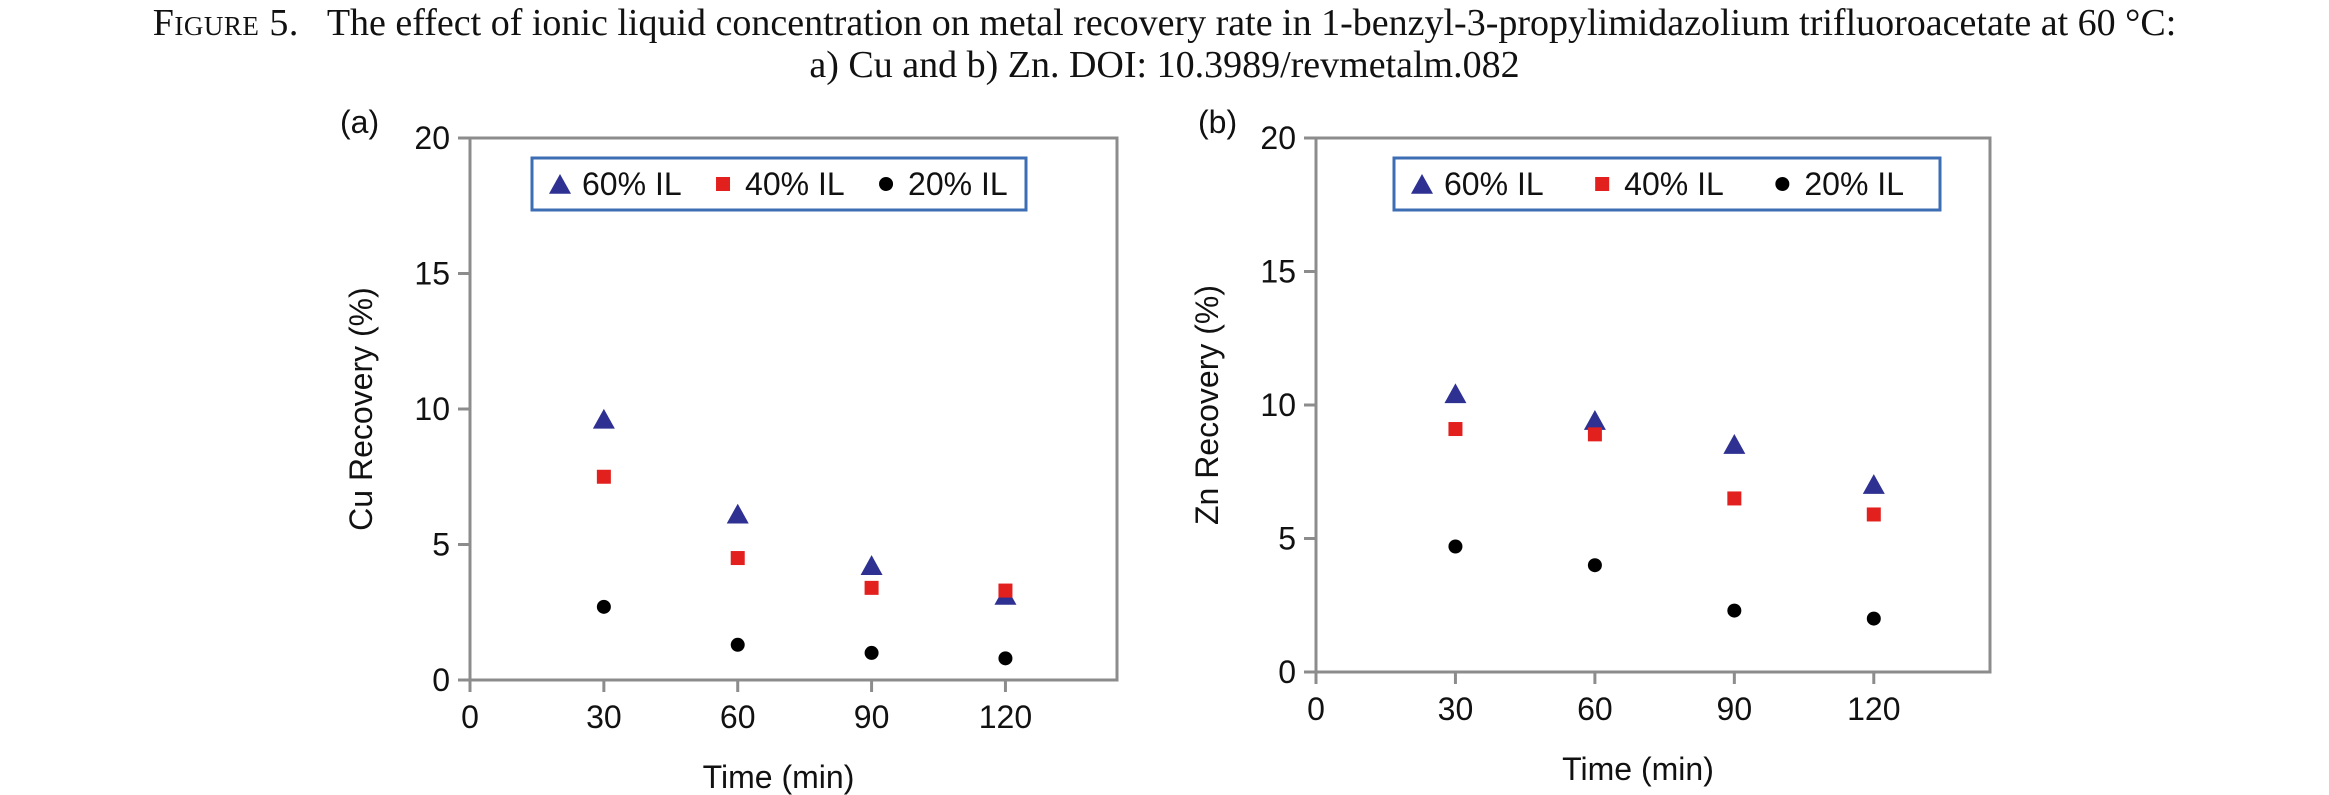 This screenshot has height=795, width=2329. What do you see at coordinates (1873, 709) in the screenshot?
I see `panel-b-x-tick-label: 120` at bounding box center [1873, 709].